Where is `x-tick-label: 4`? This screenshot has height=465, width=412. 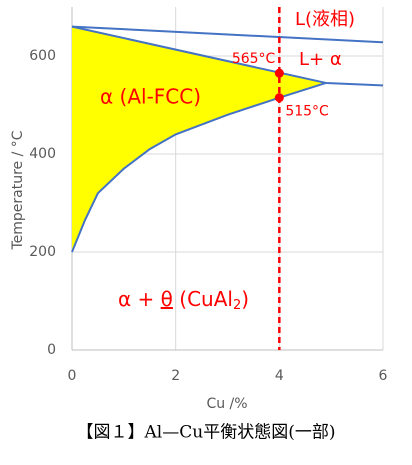 x-tick-label: 4 is located at coordinates (279, 376).